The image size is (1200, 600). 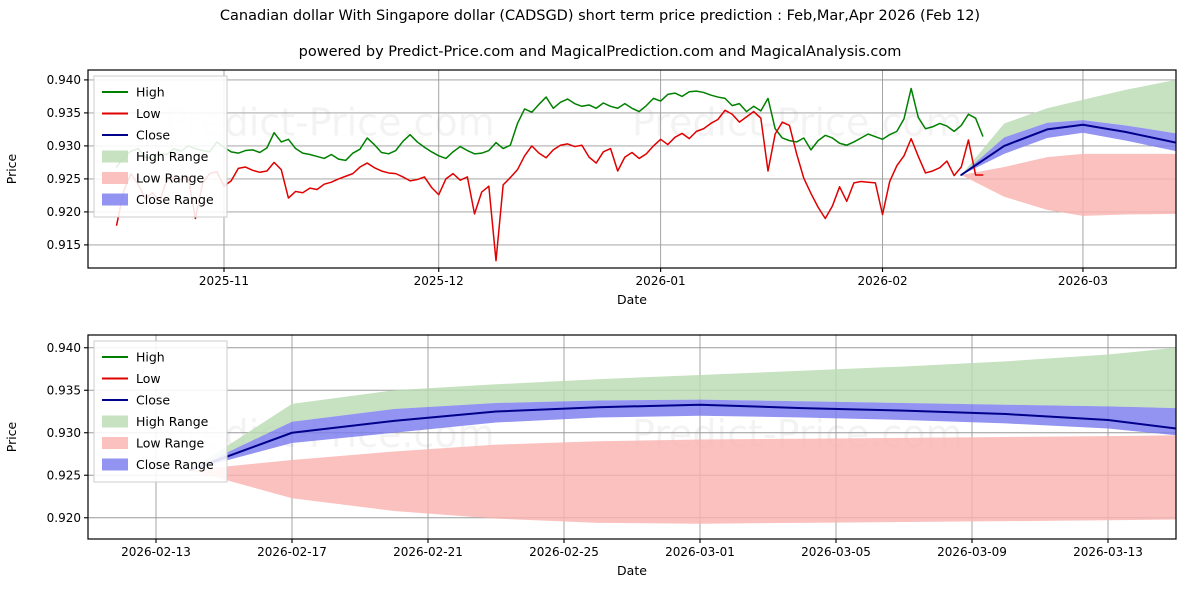 I want to click on x-tick-label: 2026-02, so click(x=882, y=281).